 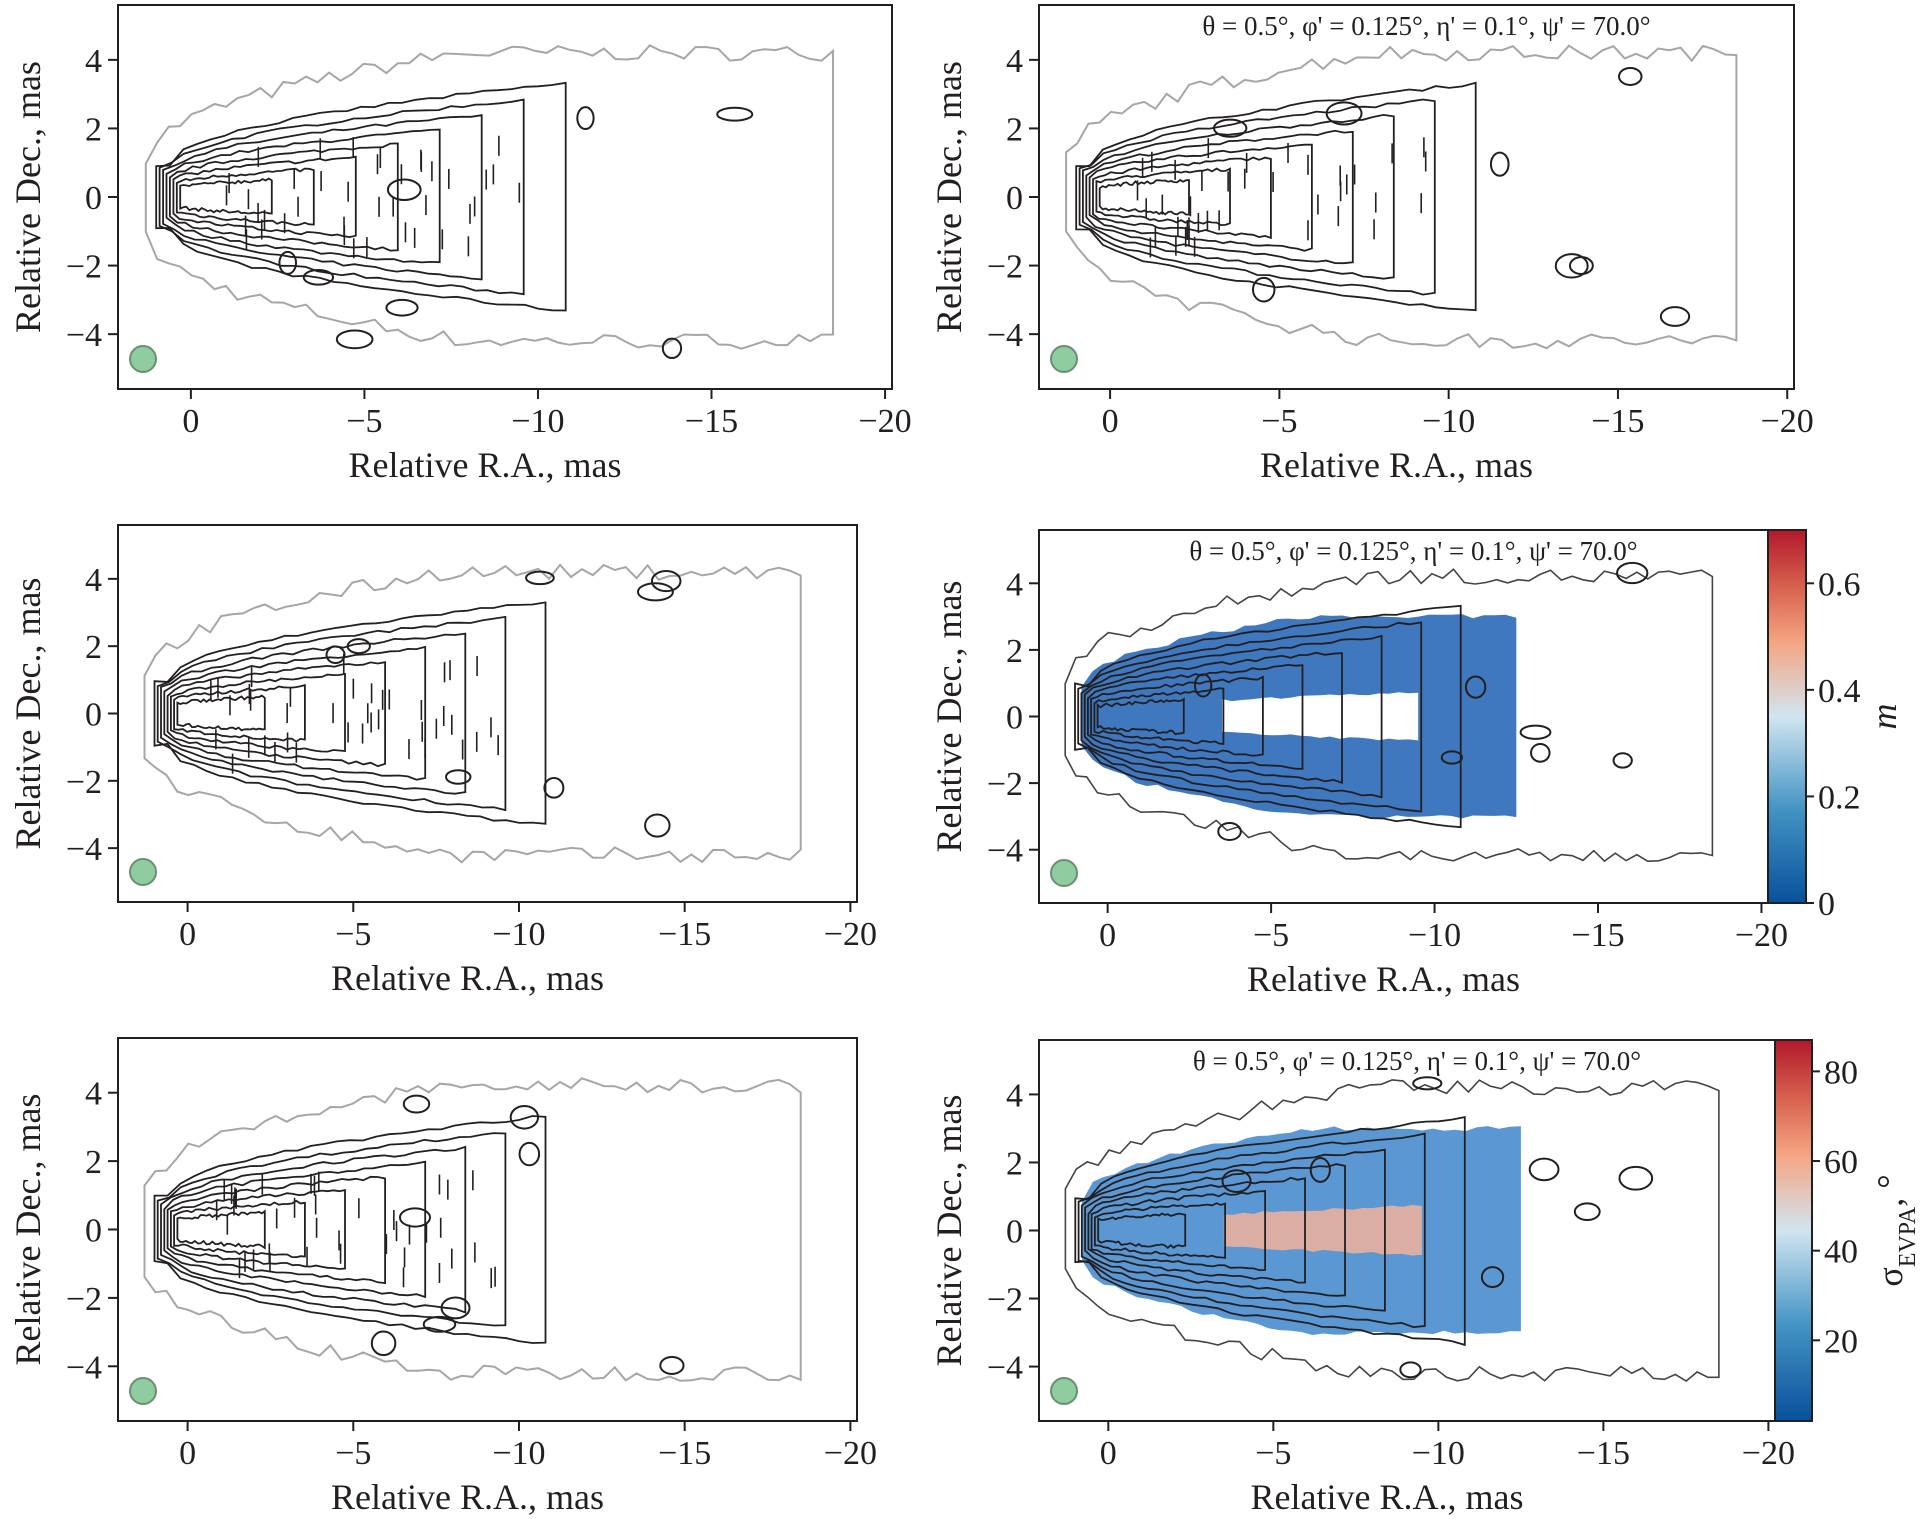 What do you see at coordinates (1839, 584) in the screenshot?
I see `colorbar-tick-label: 0.6` at bounding box center [1839, 584].